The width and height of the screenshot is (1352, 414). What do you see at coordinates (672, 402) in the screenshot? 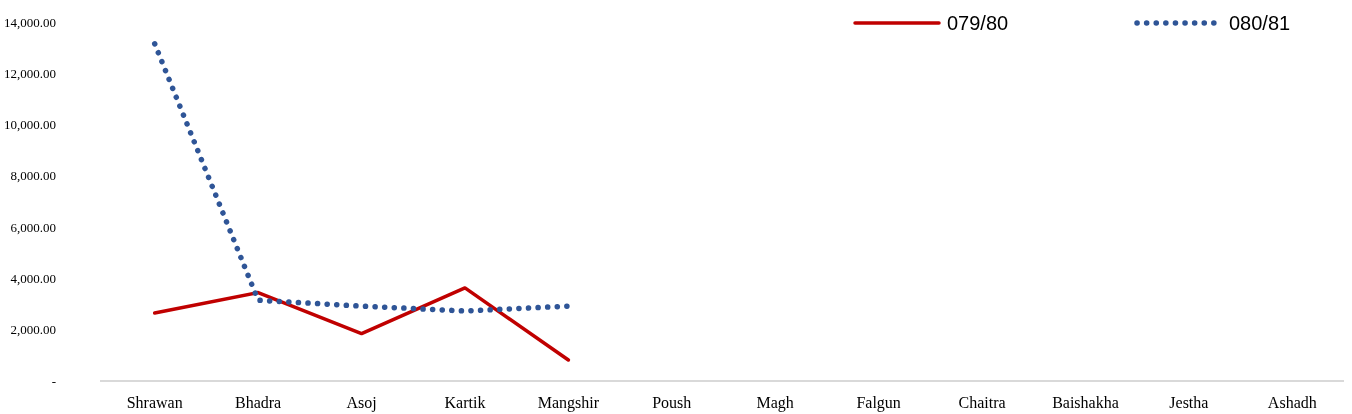
I see `x-tick-label: Poush` at bounding box center [672, 402].